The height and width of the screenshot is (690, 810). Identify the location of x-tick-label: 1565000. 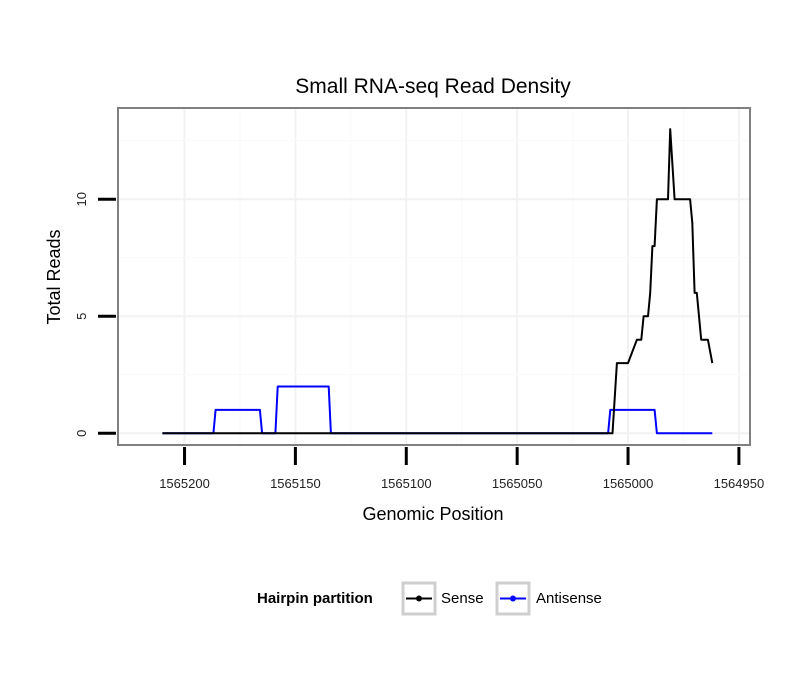
(628, 483).